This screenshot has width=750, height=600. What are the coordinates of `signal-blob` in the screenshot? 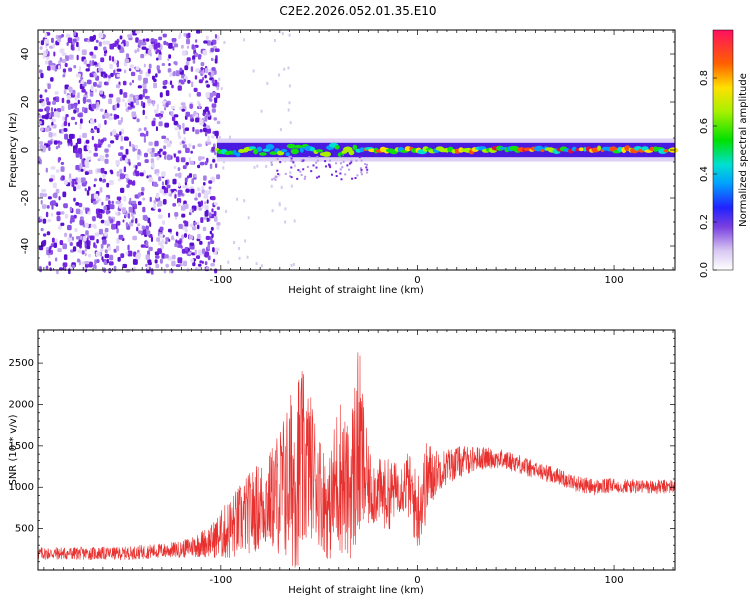 It's located at (581, 149).